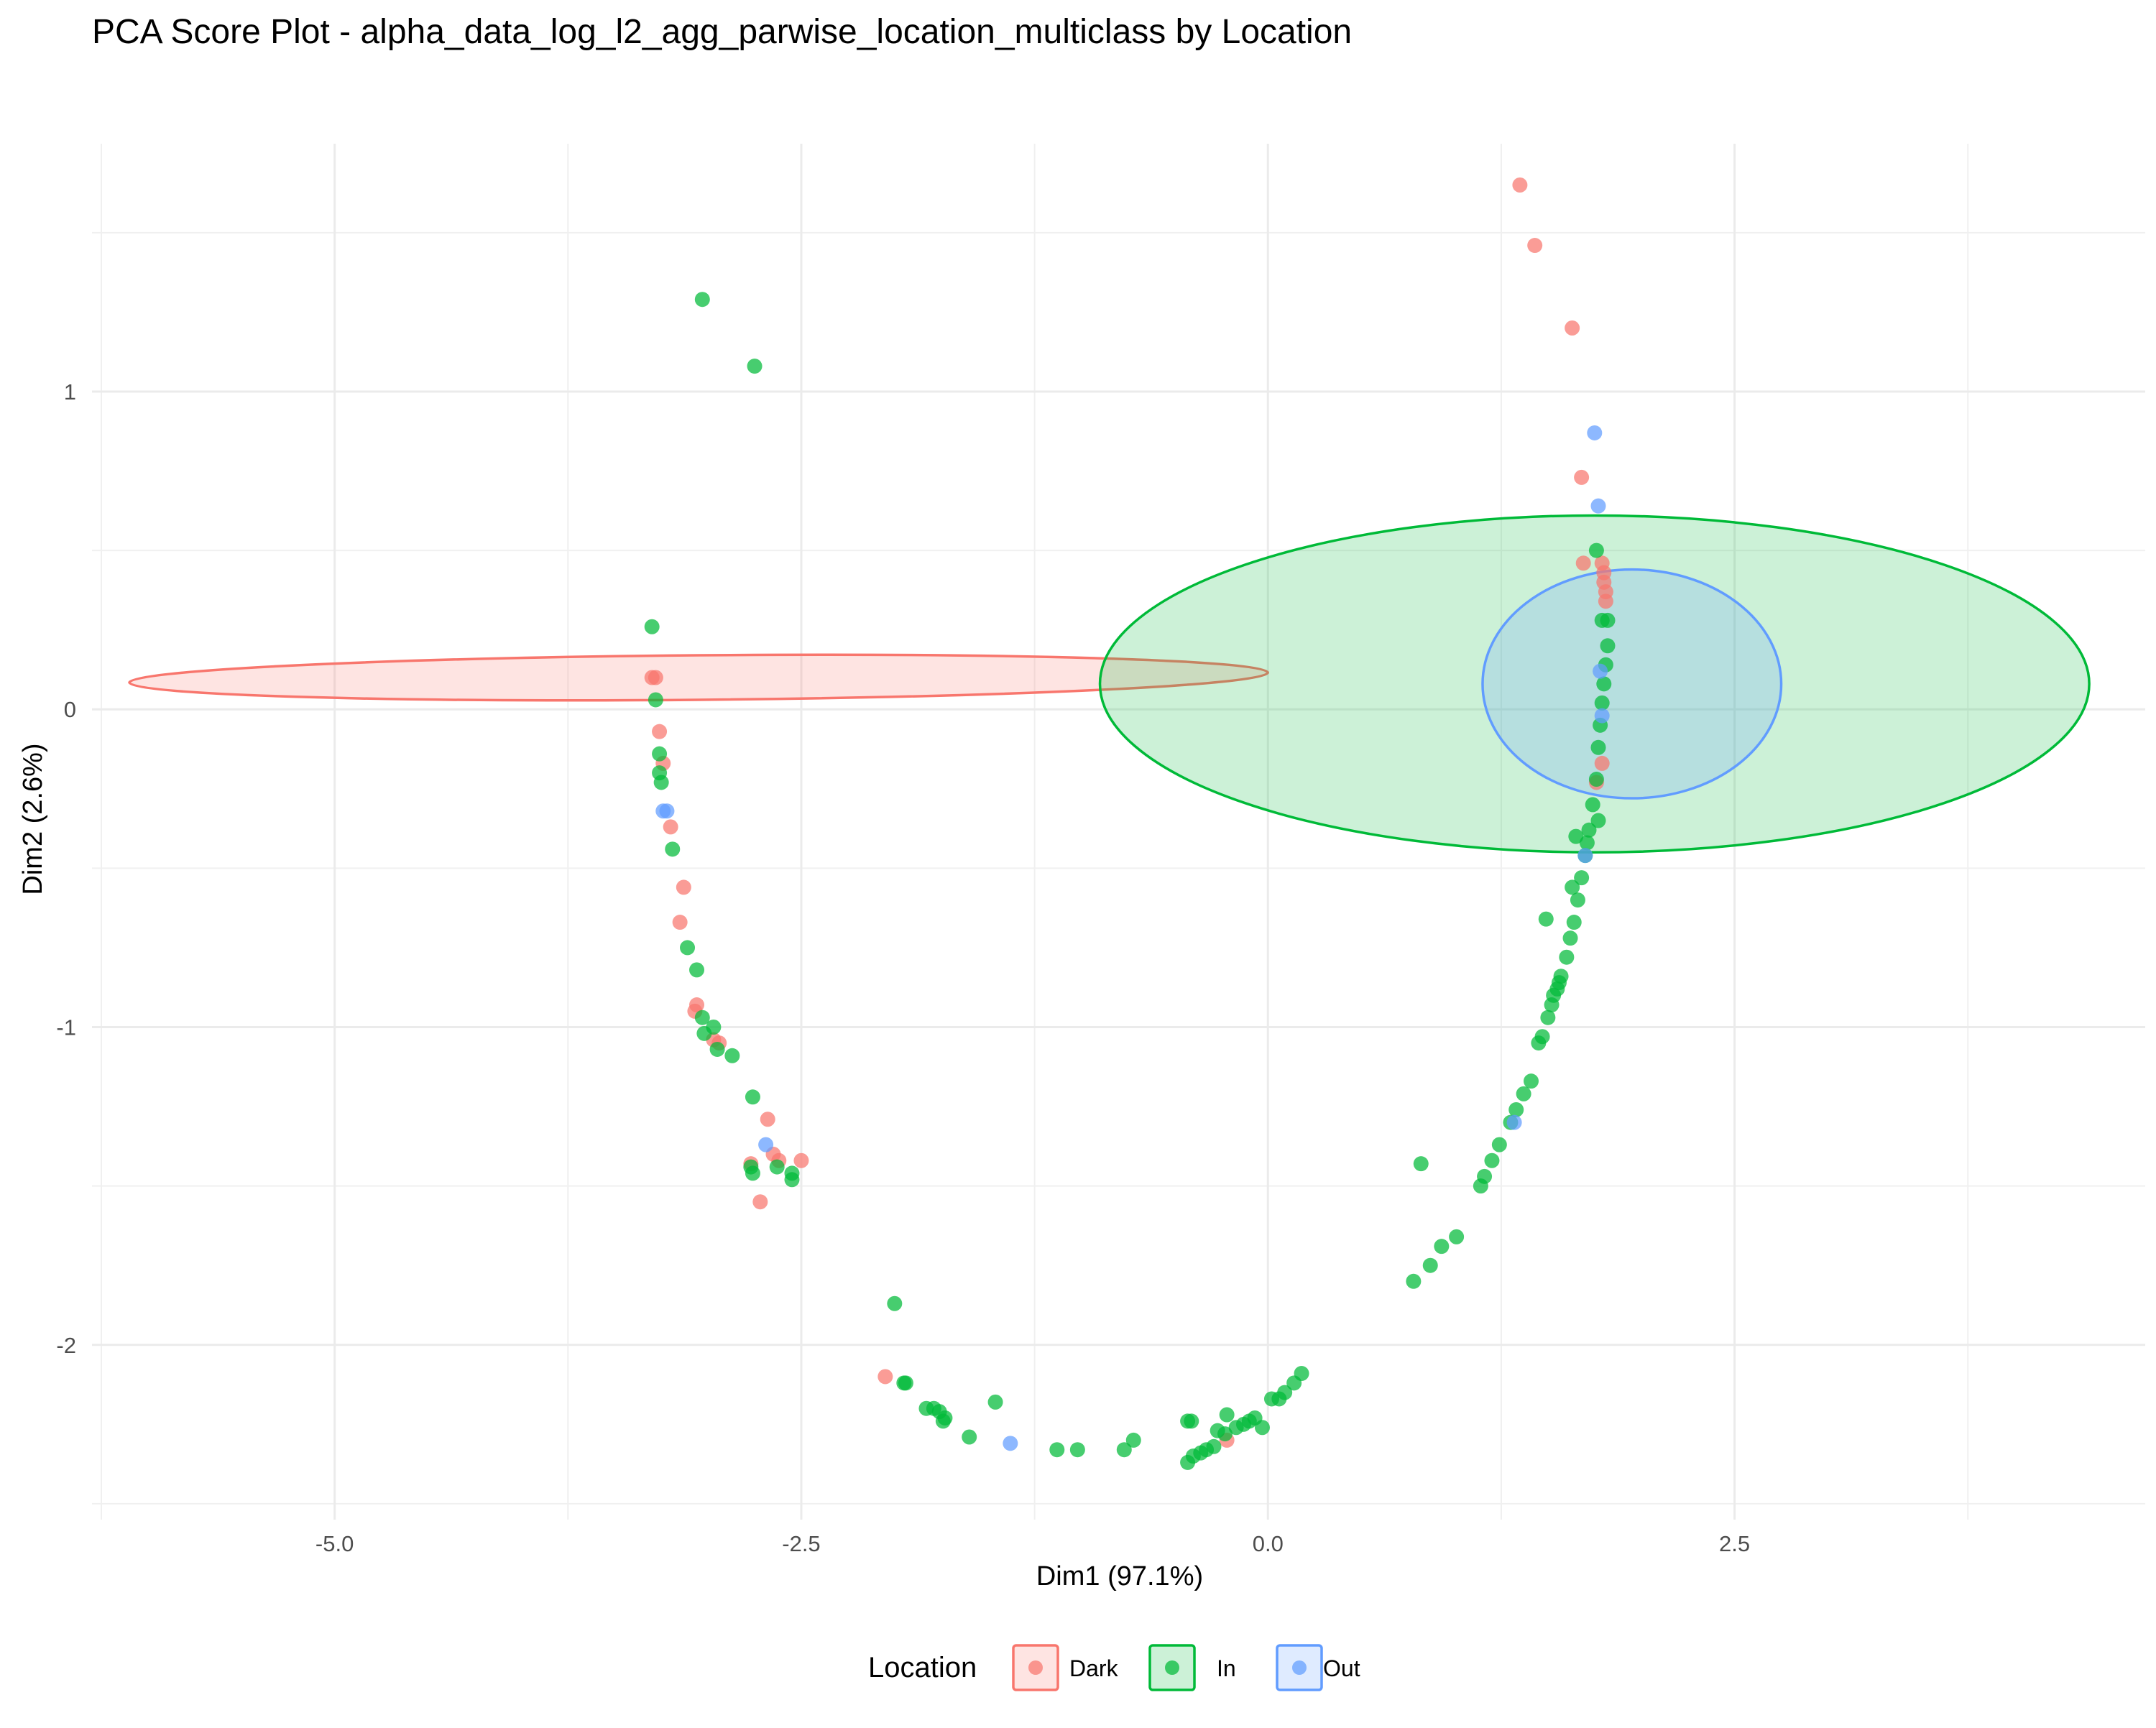 The height and width of the screenshot is (1728, 2156). Describe the element at coordinates (70, 709) in the screenshot. I see `y-tick-label: 0` at that location.